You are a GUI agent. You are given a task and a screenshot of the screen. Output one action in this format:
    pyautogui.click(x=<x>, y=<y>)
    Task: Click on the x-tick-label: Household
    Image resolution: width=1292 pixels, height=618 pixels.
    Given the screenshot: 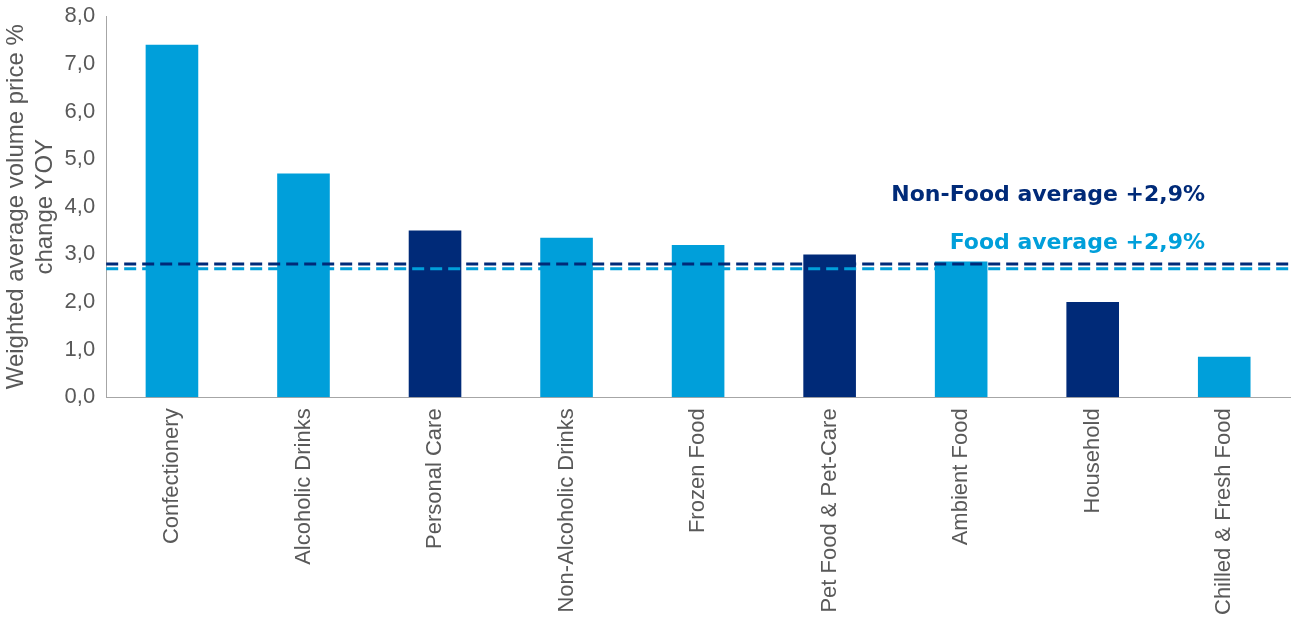 What is the action you would take?
    pyautogui.click(x=1091, y=461)
    